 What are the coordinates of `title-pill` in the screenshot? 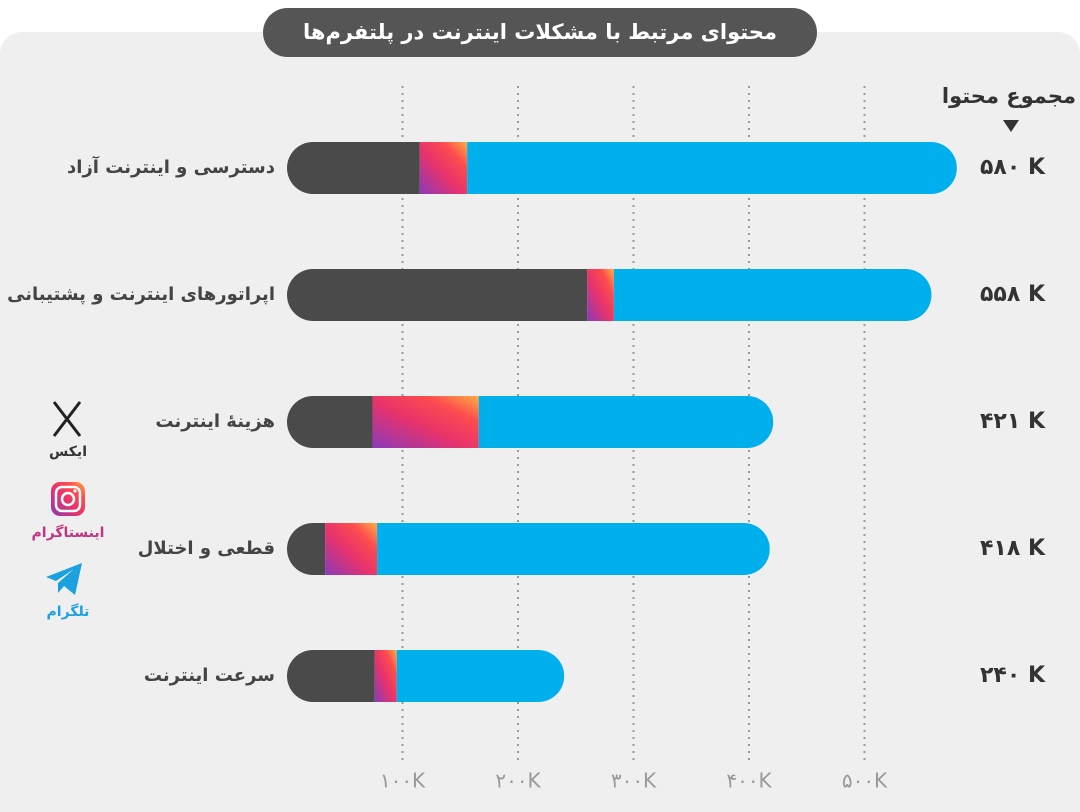 It's located at (540, 32).